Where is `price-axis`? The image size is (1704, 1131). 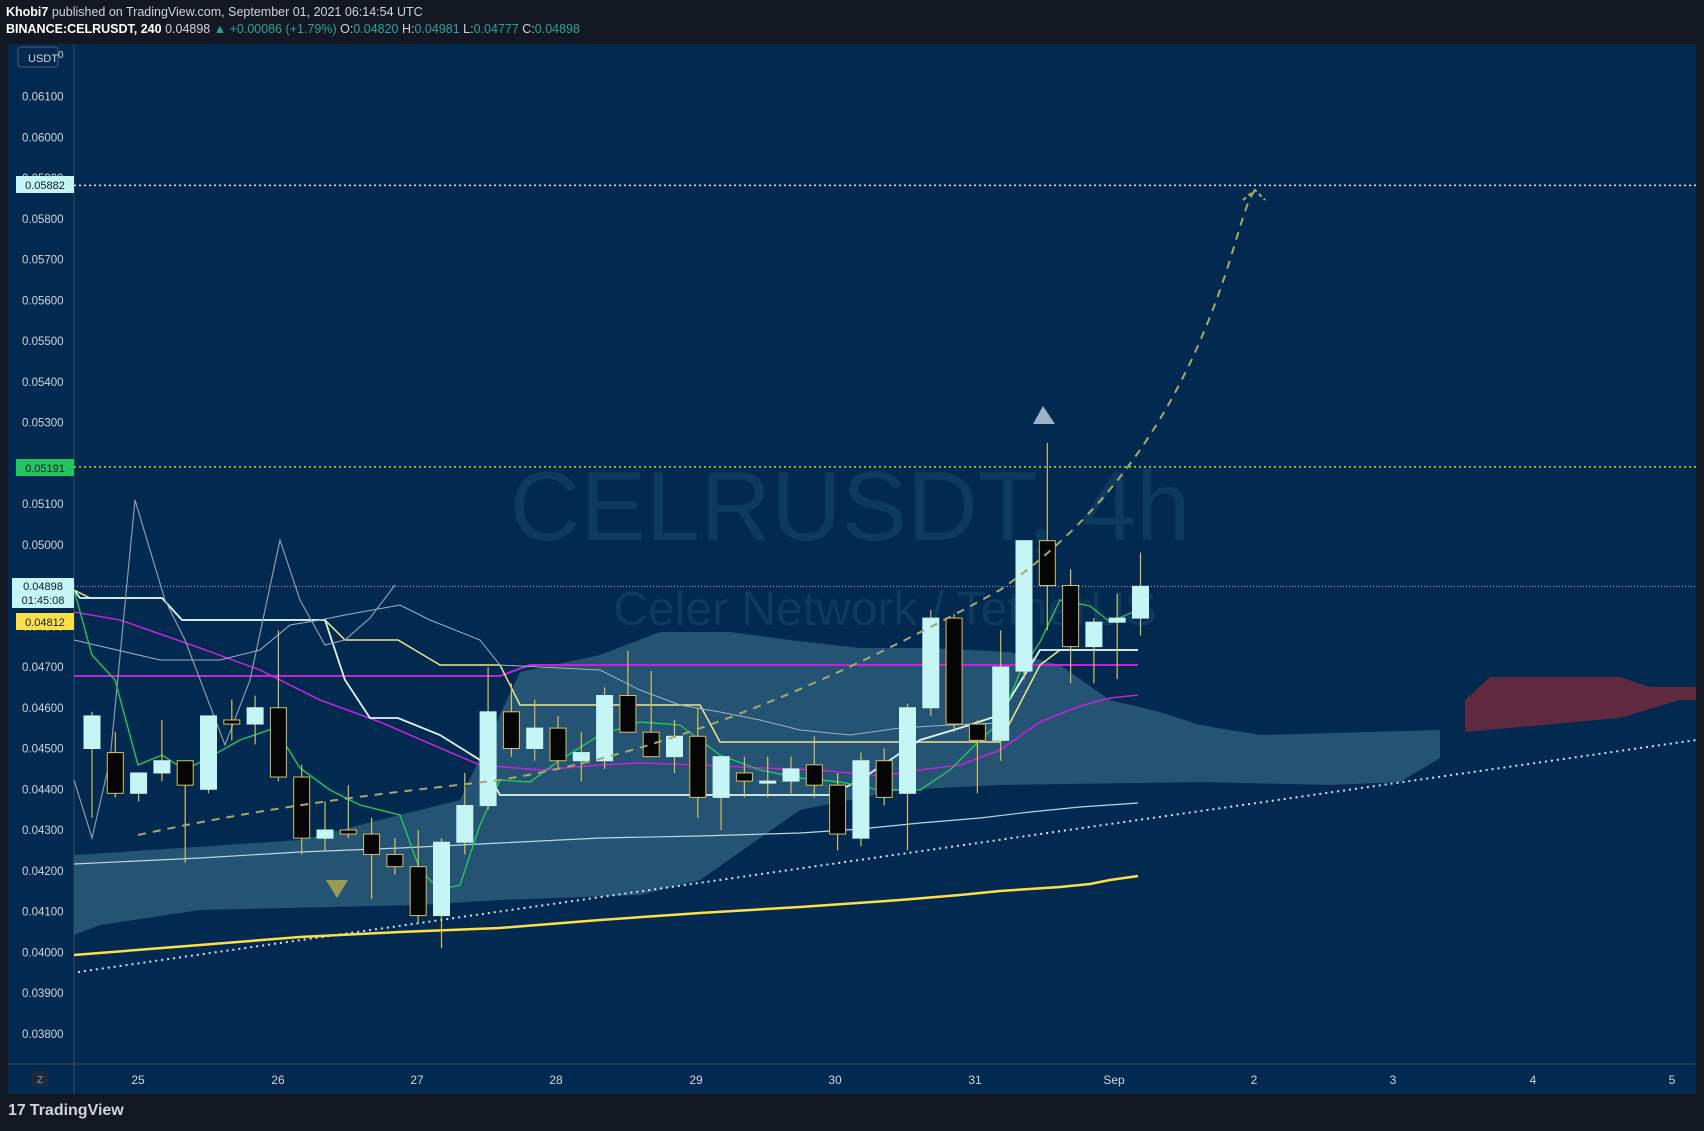 price-axis is located at coordinates (41, 554).